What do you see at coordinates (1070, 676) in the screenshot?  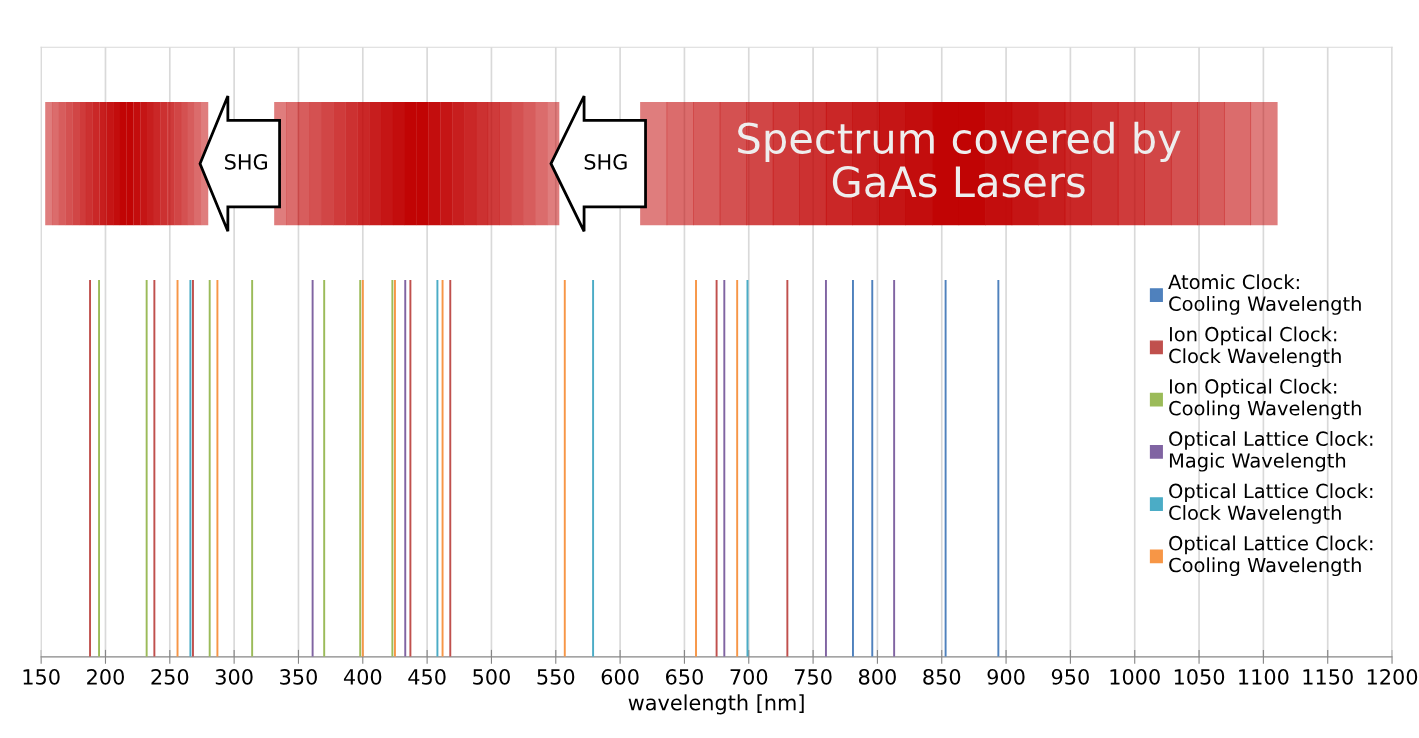 I see `x-tick-label: 950` at bounding box center [1070, 676].